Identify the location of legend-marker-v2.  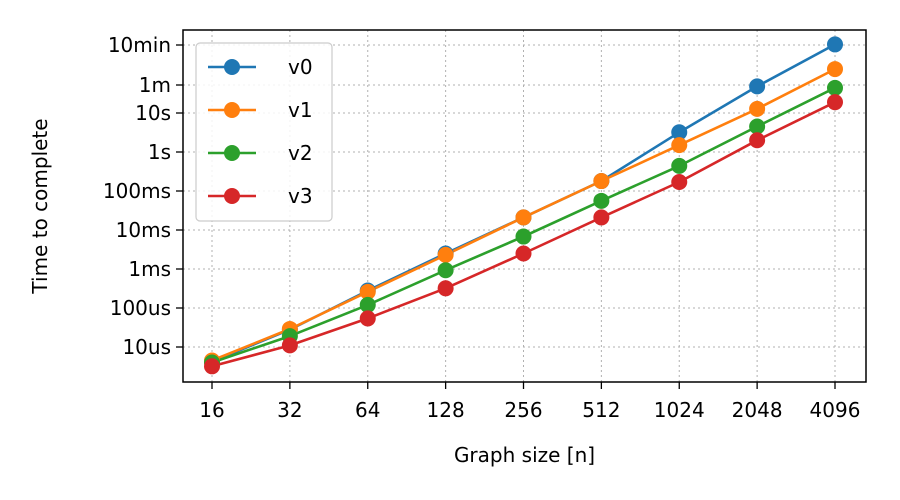
(232, 153).